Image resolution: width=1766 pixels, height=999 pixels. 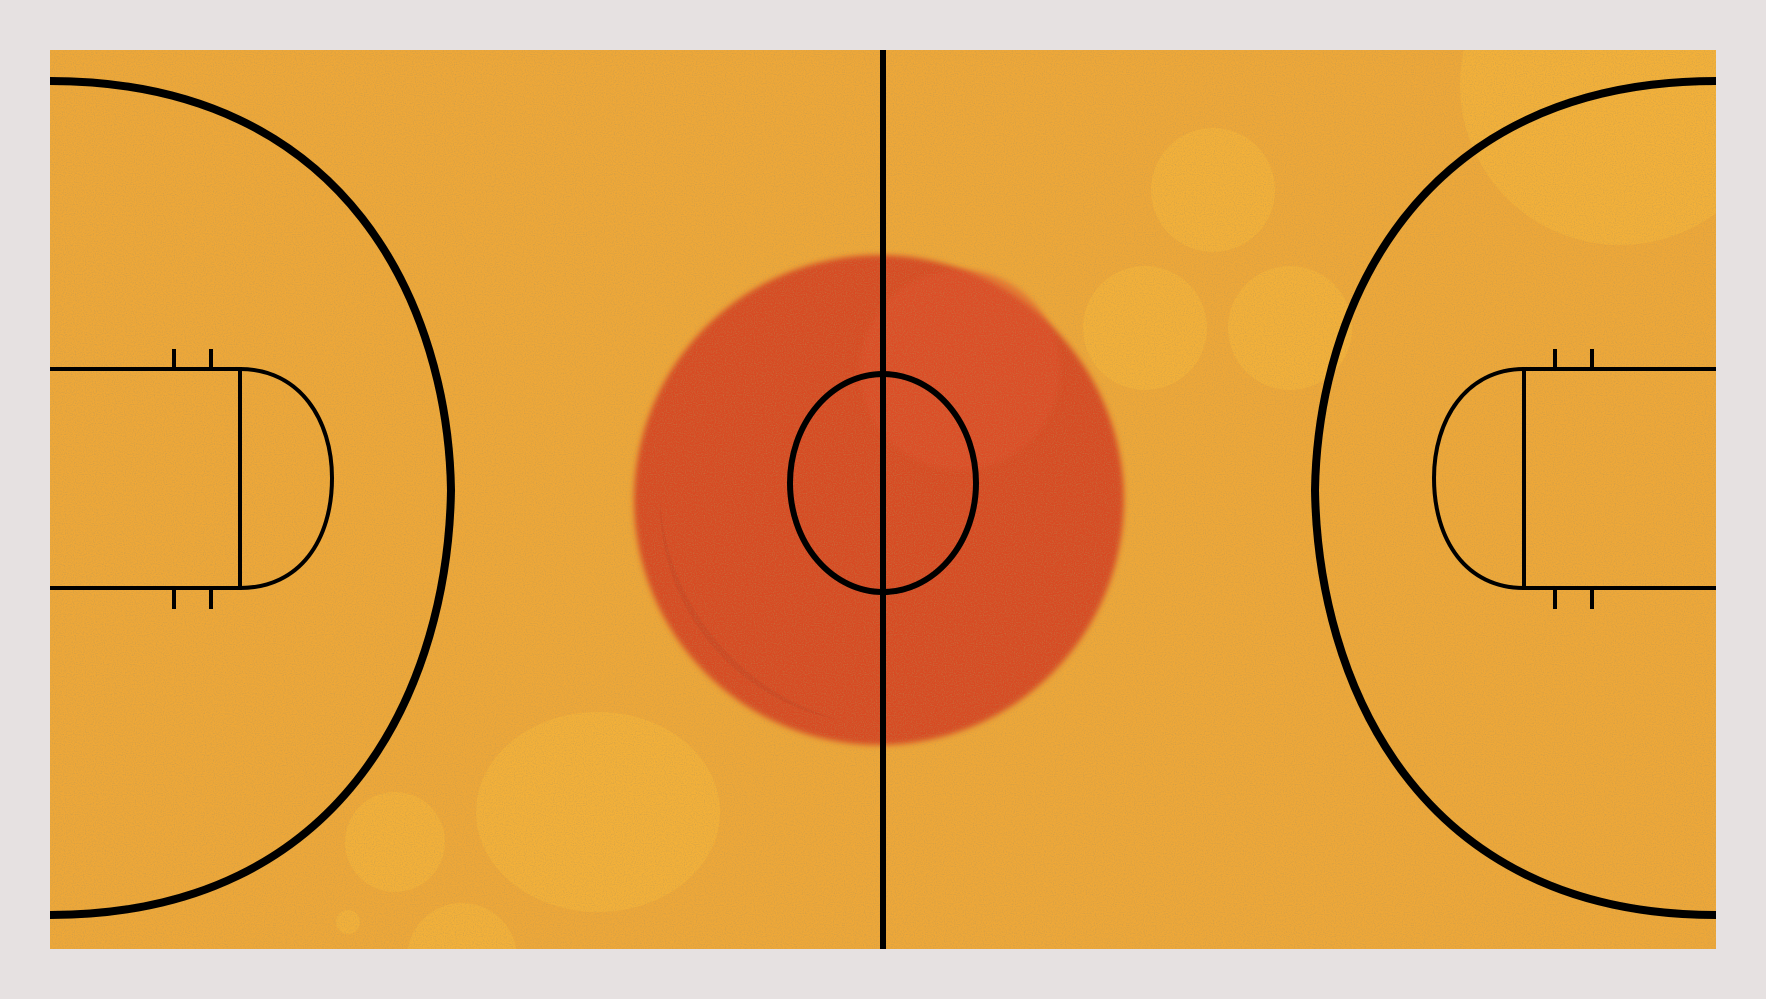 What do you see at coordinates (146, 478) in the screenshot?
I see `left-free-throw-lane` at bounding box center [146, 478].